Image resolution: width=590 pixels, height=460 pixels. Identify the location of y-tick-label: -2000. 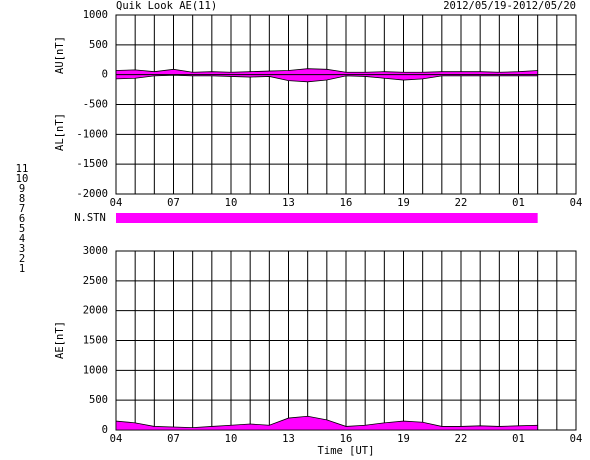
(92, 194).